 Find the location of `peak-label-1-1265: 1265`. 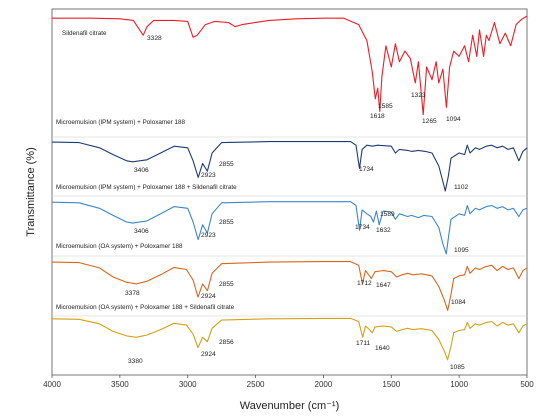

peak-label-1-1265: 1265 is located at coordinates (429, 121).